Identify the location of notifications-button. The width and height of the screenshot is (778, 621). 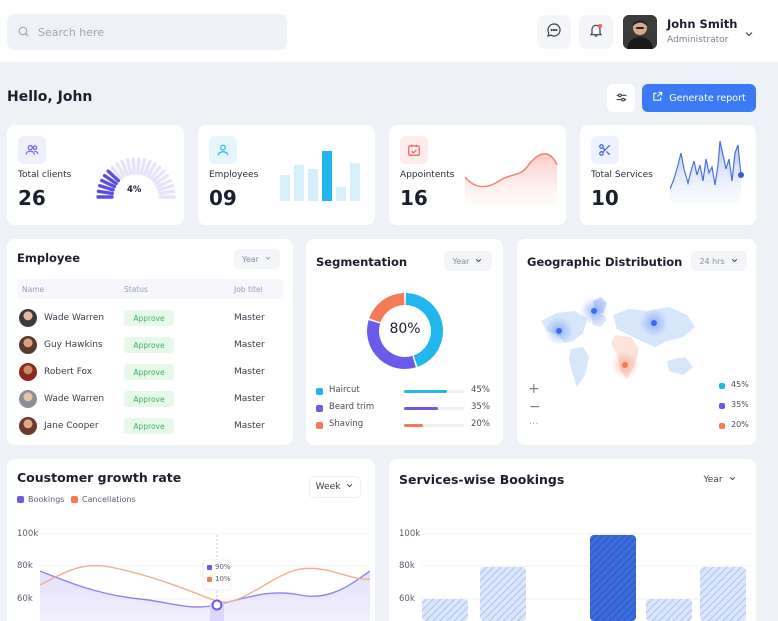
(596, 32).